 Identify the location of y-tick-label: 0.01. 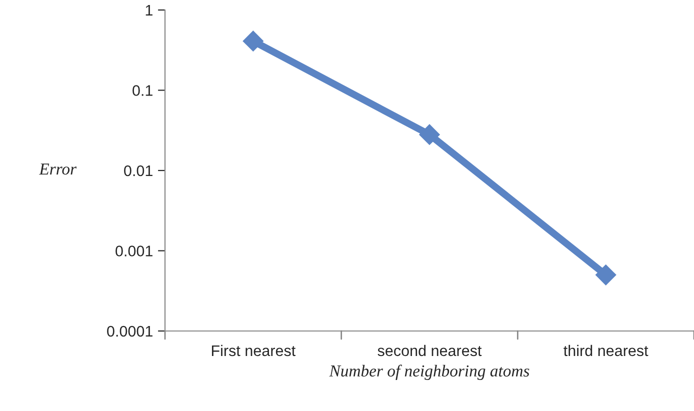
(138, 170).